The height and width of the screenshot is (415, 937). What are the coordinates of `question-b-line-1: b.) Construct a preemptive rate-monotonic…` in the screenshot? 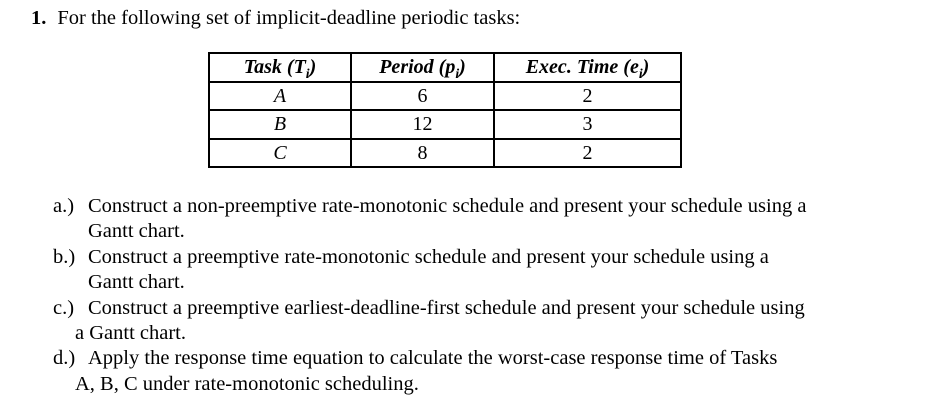 It's located at (429, 257).